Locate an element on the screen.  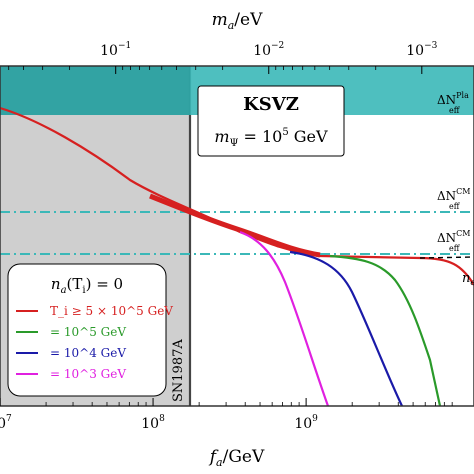
top-axis-ticks: 10⁻¹ 10⁻² 10⁻³ is located at coordinates (223, 57).